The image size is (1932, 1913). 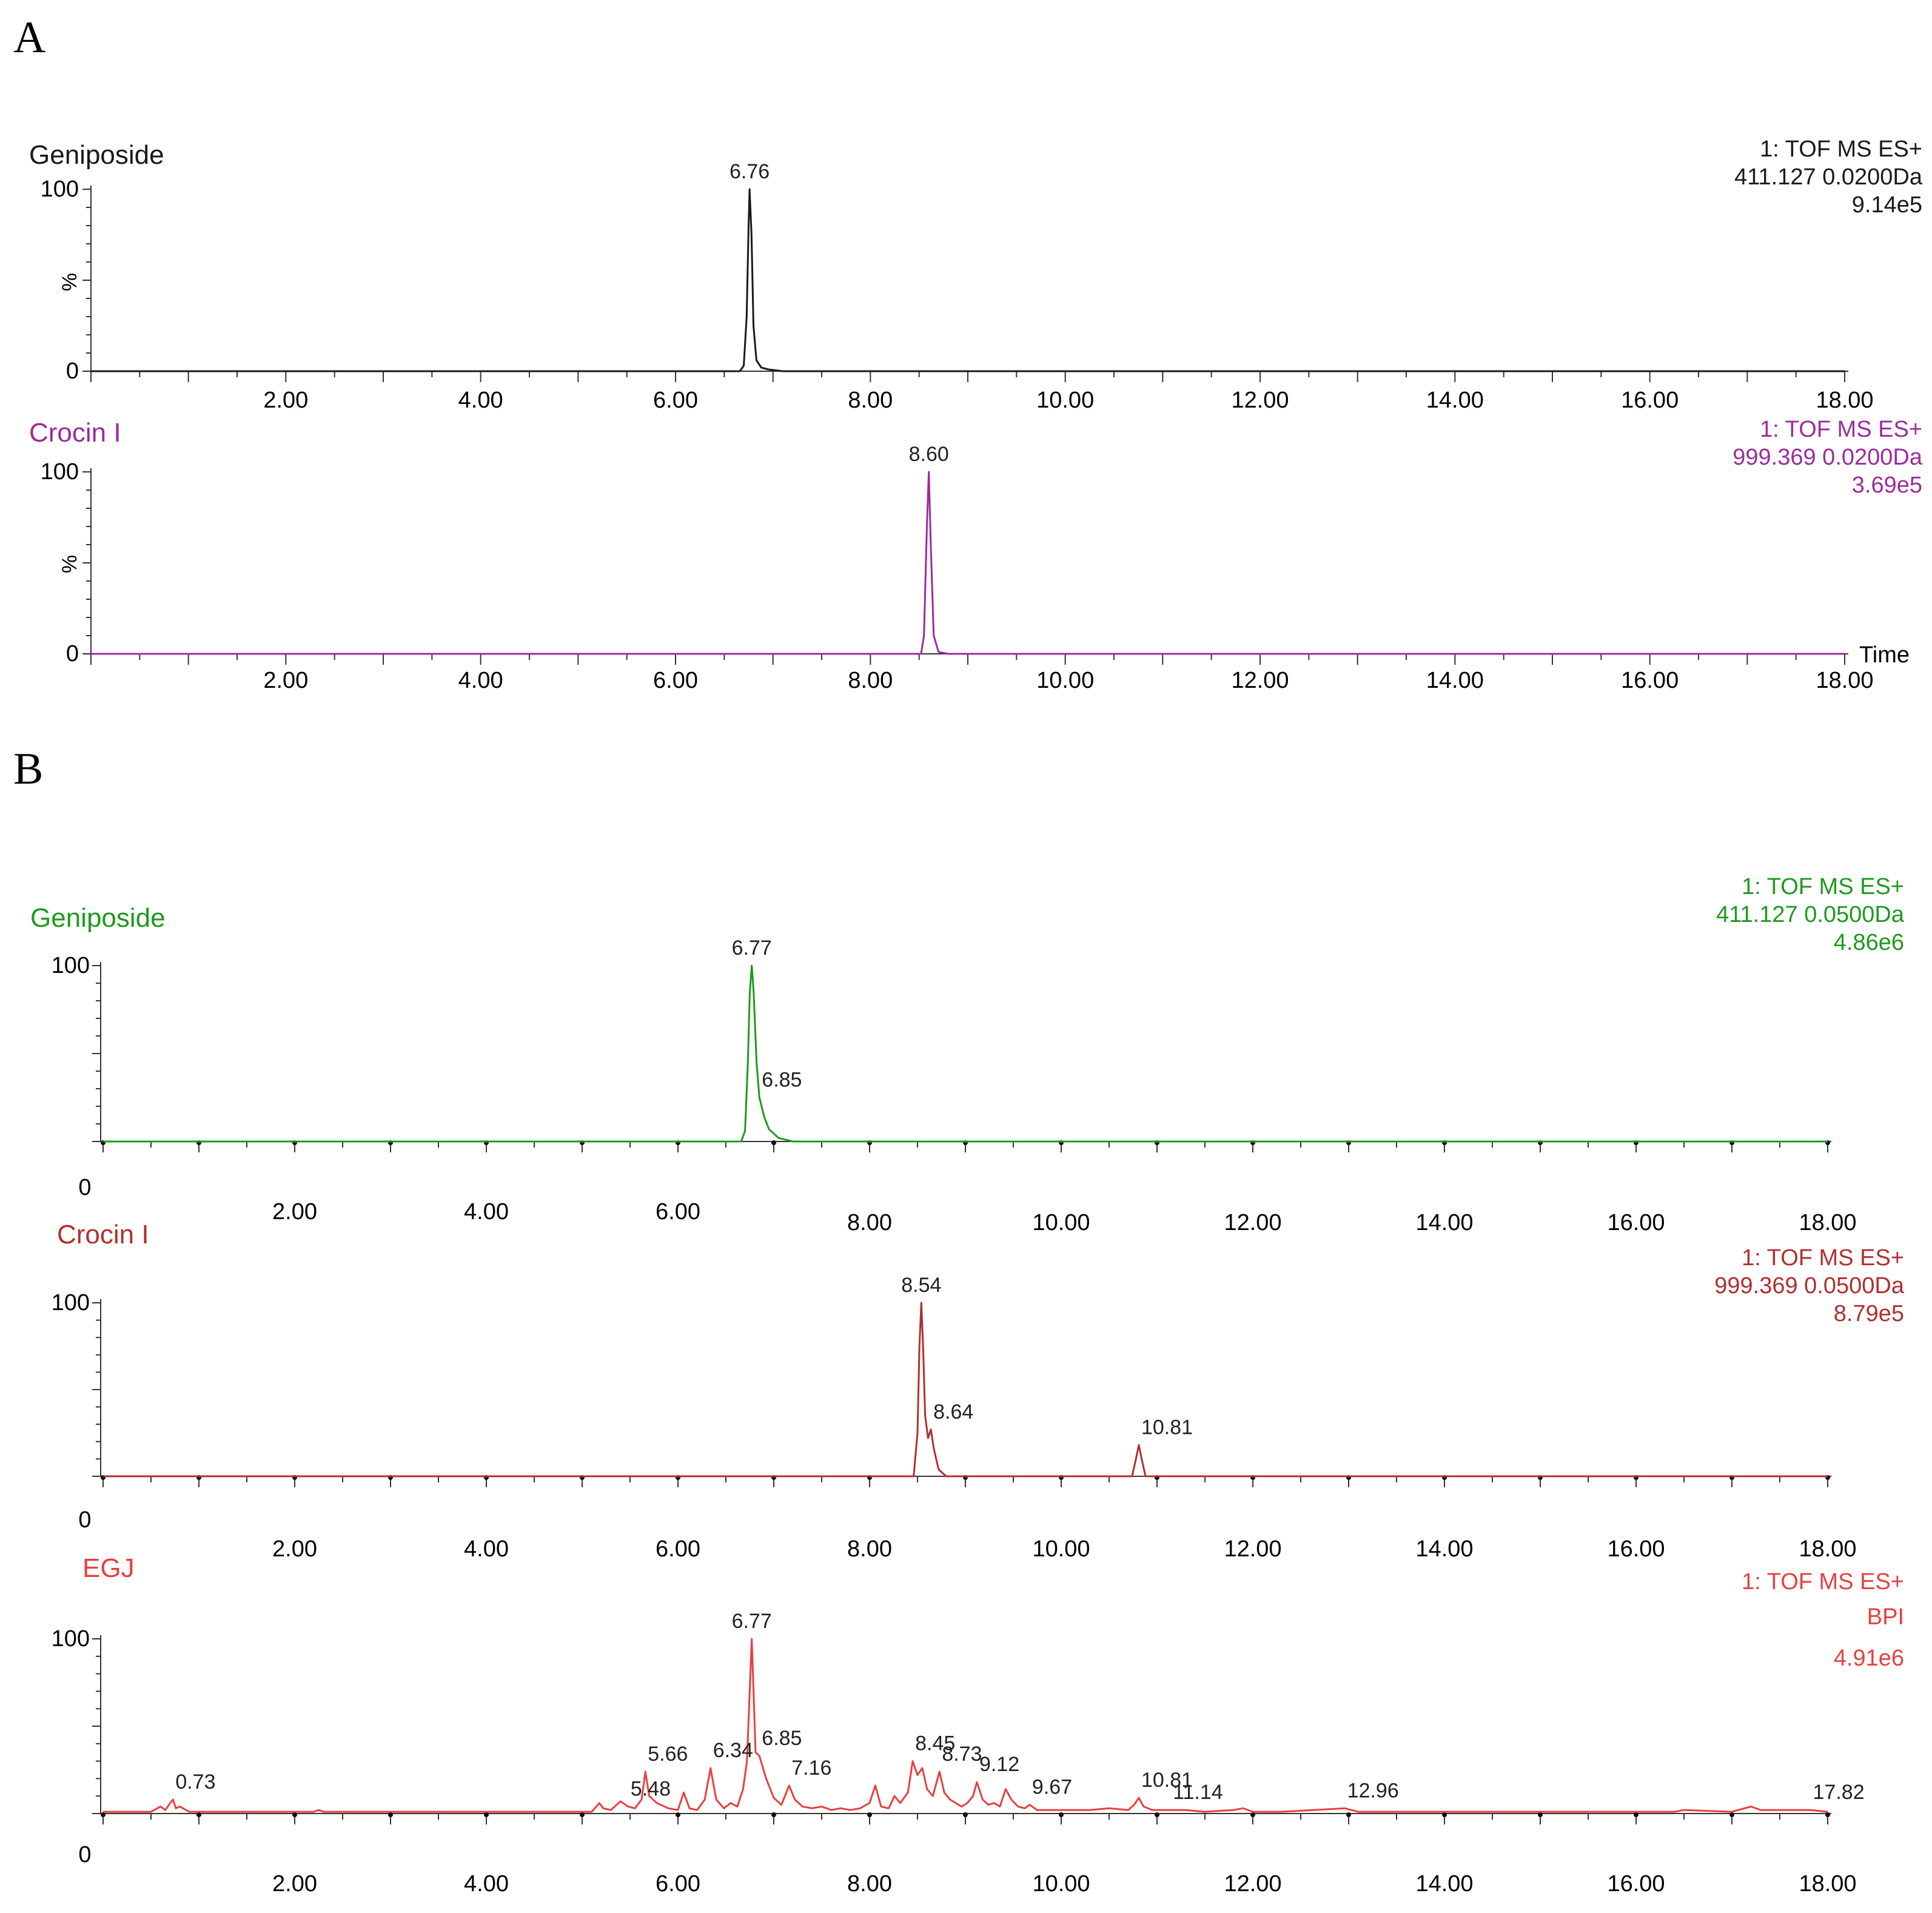 What do you see at coordinates (962, 1754) in the screenshot?
I see `peak-label: 8.73` at bounding box center [962, 1754].